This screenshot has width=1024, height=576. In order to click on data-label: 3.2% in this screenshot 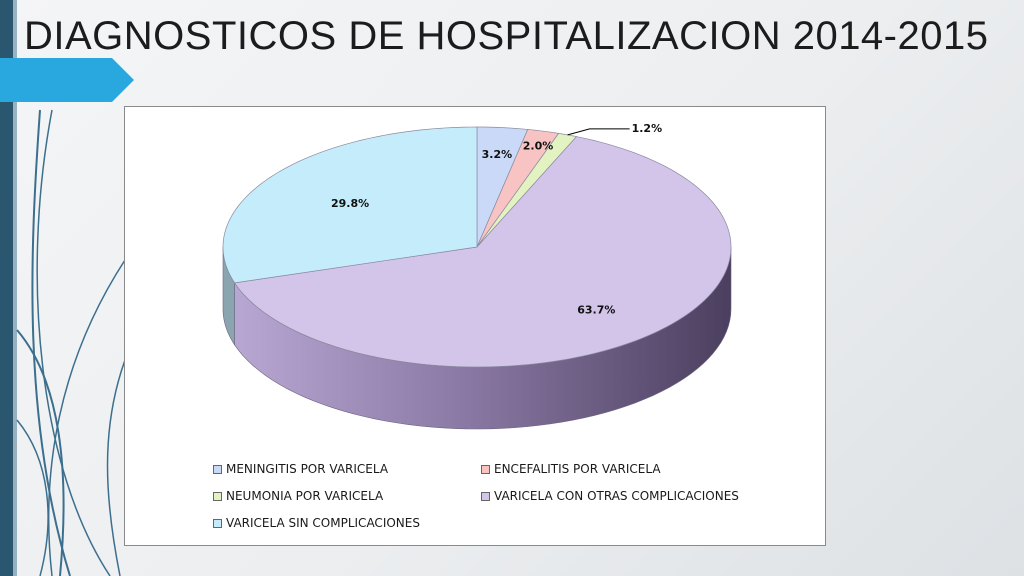, I will do `click(497, 154)`.